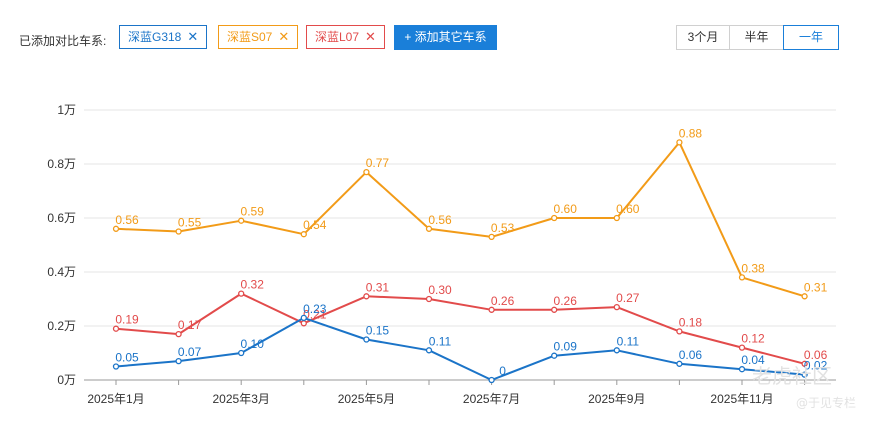 The width and height of the screenshot is (884, 422). Describe the element at coordinates (127, 320) in the screenshot. I see `data-label: 0.19` at that location.